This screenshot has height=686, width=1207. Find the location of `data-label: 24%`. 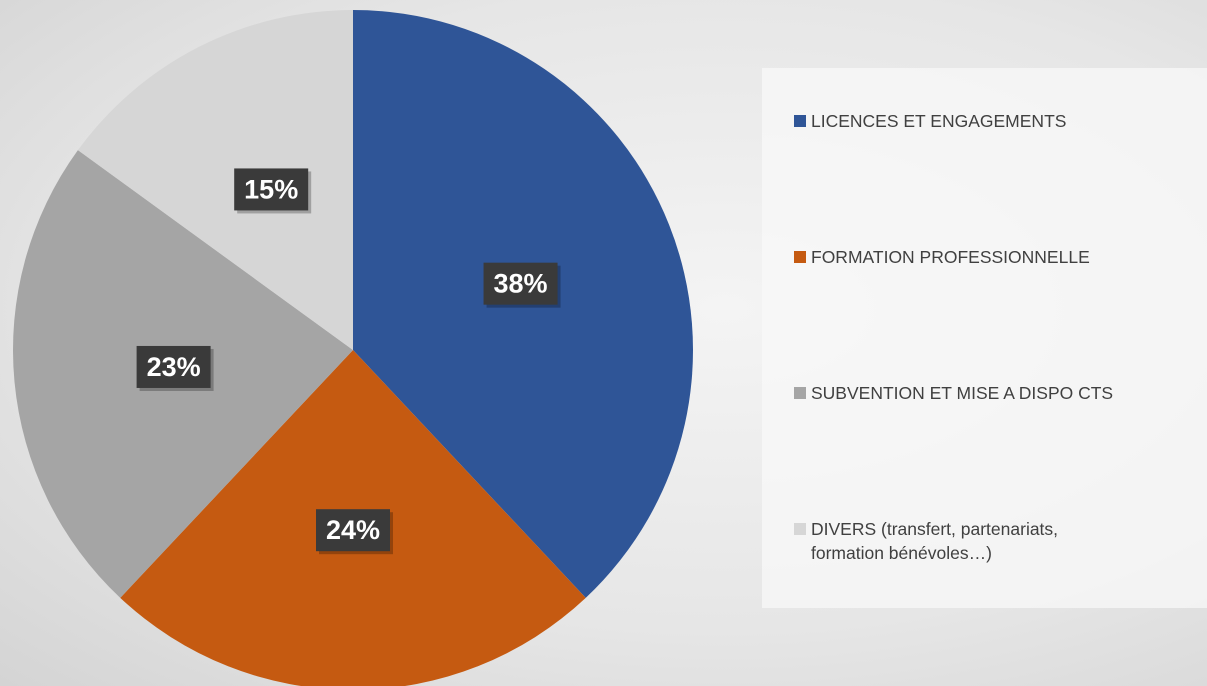

data-label: 24% is located at coordinates (353, 530).